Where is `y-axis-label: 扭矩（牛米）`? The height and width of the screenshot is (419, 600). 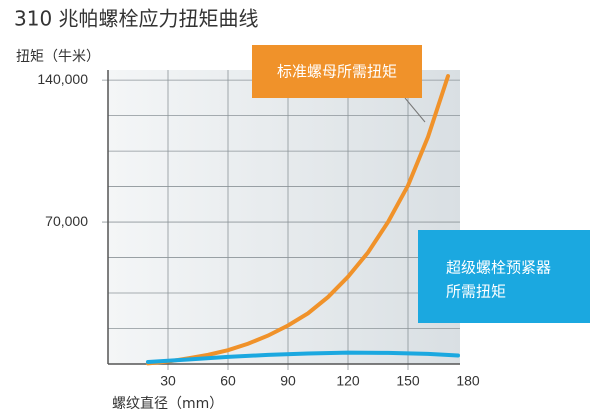
y-axis-label: 扭矩（牛米） is located at coordinates (58, 57).